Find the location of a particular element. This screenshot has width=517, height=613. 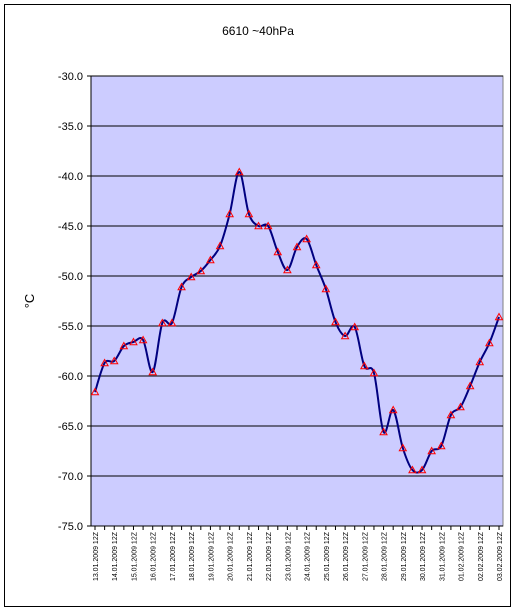

y-tick-label: -50.0 is located at coordinates (70, 277).